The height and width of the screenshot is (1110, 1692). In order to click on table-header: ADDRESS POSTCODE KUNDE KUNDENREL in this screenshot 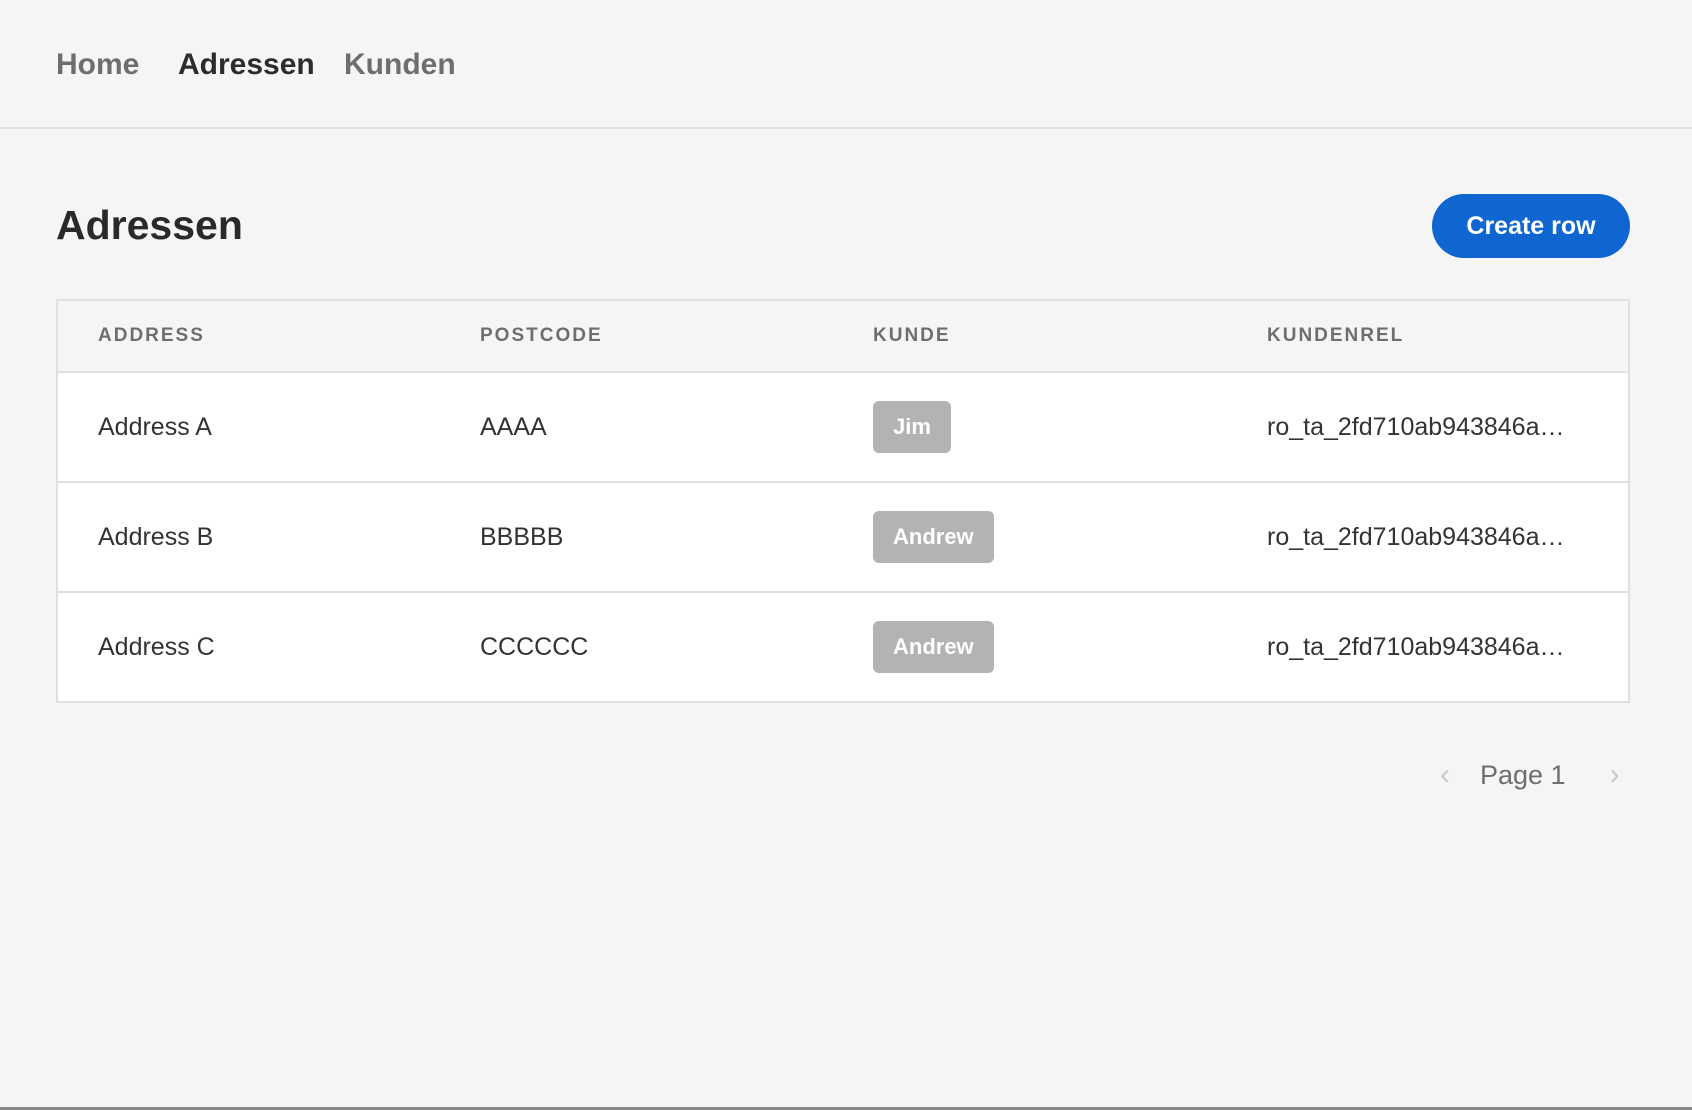, I will do `click(843, 336)`.